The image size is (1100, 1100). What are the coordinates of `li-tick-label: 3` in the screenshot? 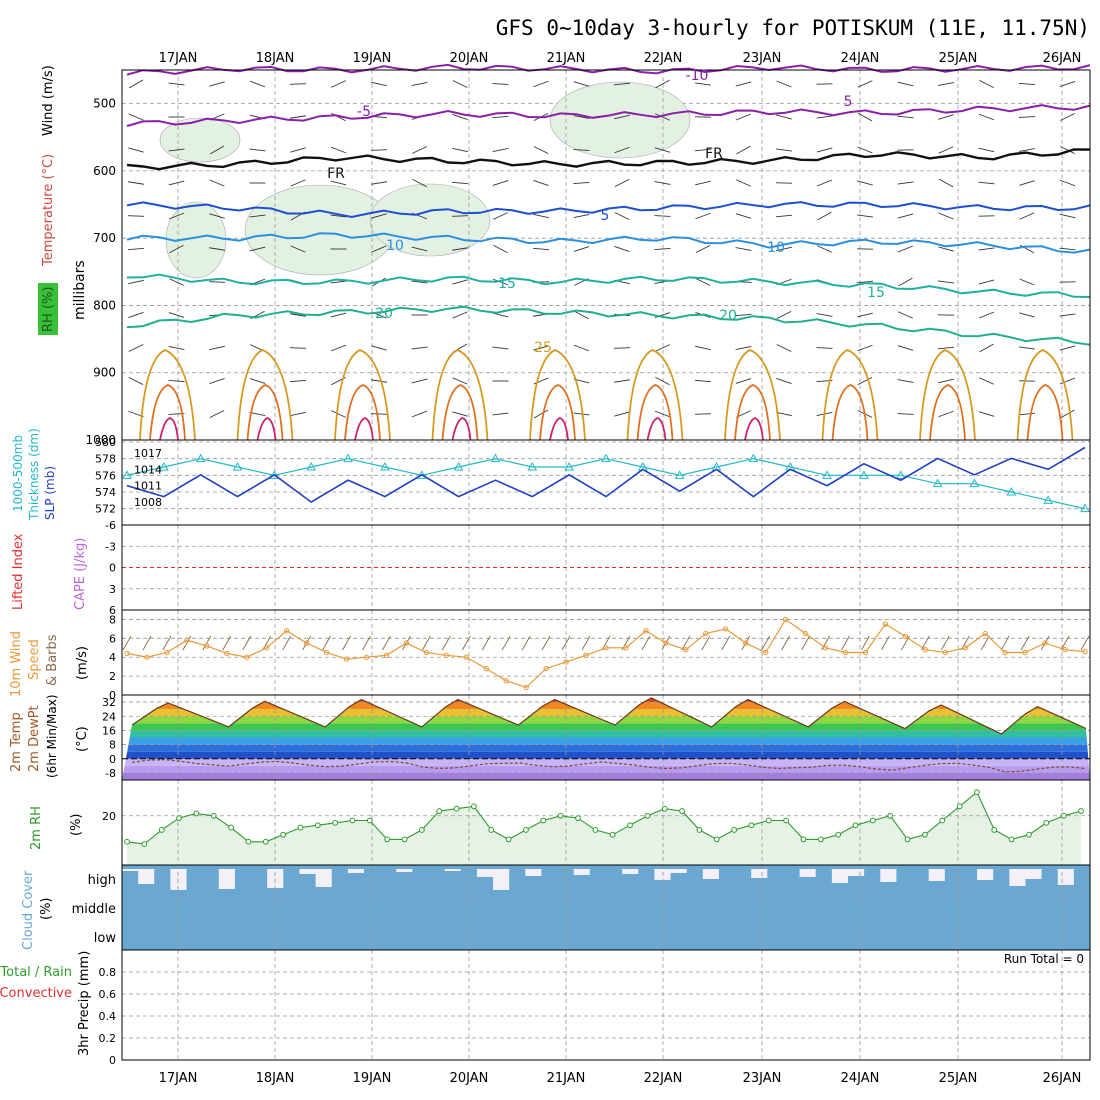 It's located at (112, 589).